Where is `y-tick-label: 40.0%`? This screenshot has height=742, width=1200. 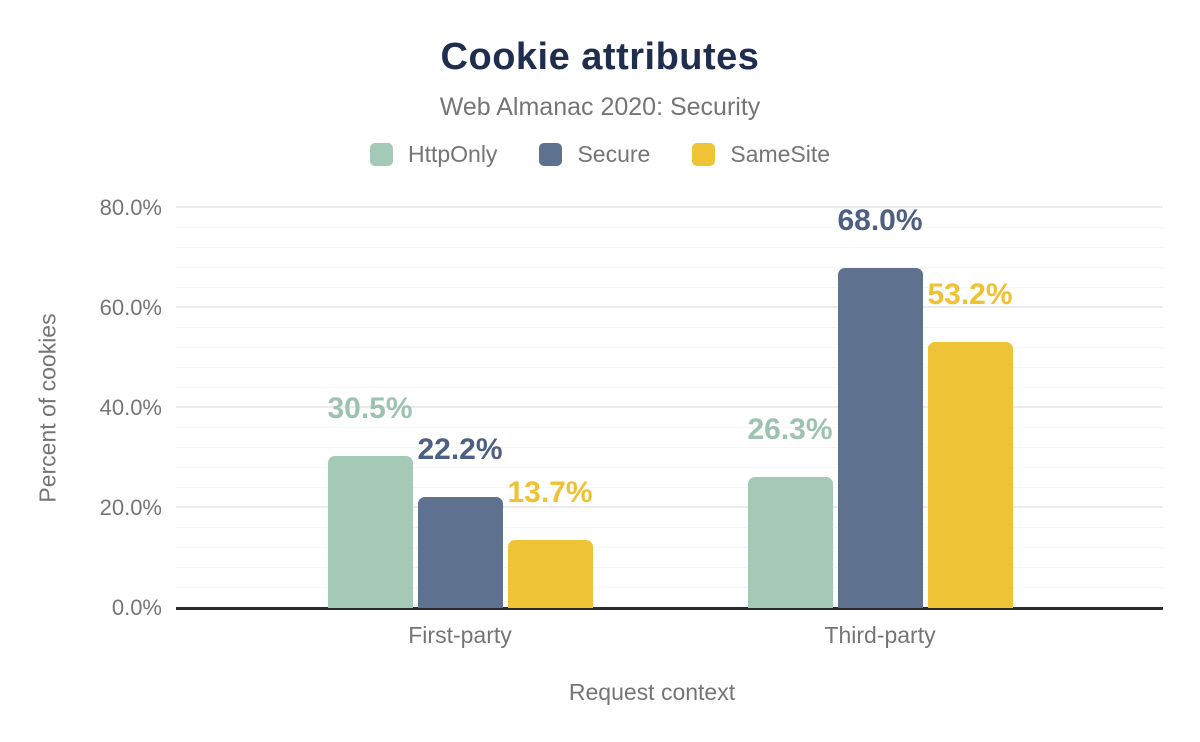 y-tick-label: 40.0% is located at coordinates (130, 407).